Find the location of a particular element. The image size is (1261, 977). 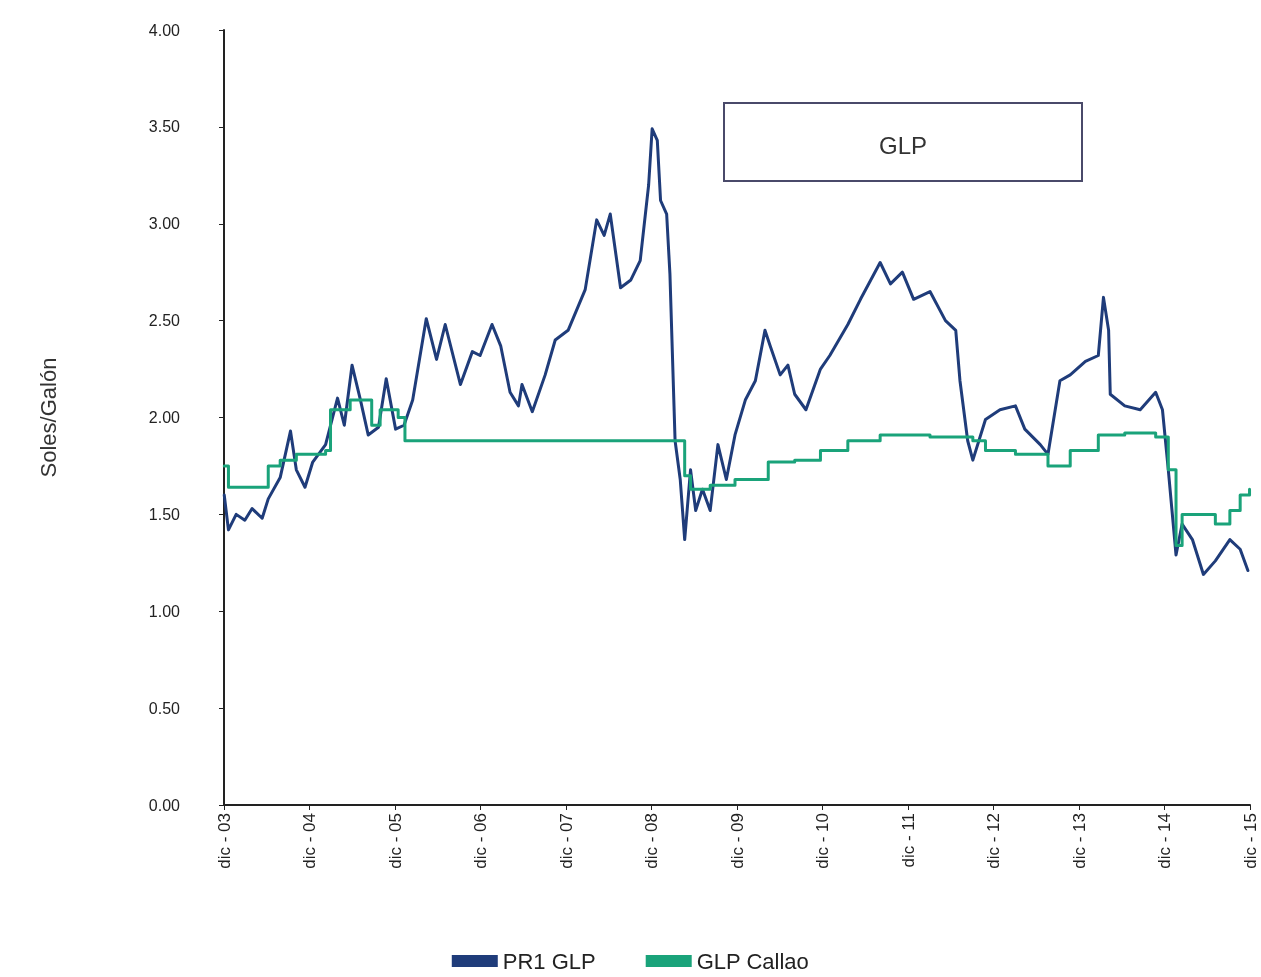

y-tick-label: 3.50 is located at coordinates (164, 127).